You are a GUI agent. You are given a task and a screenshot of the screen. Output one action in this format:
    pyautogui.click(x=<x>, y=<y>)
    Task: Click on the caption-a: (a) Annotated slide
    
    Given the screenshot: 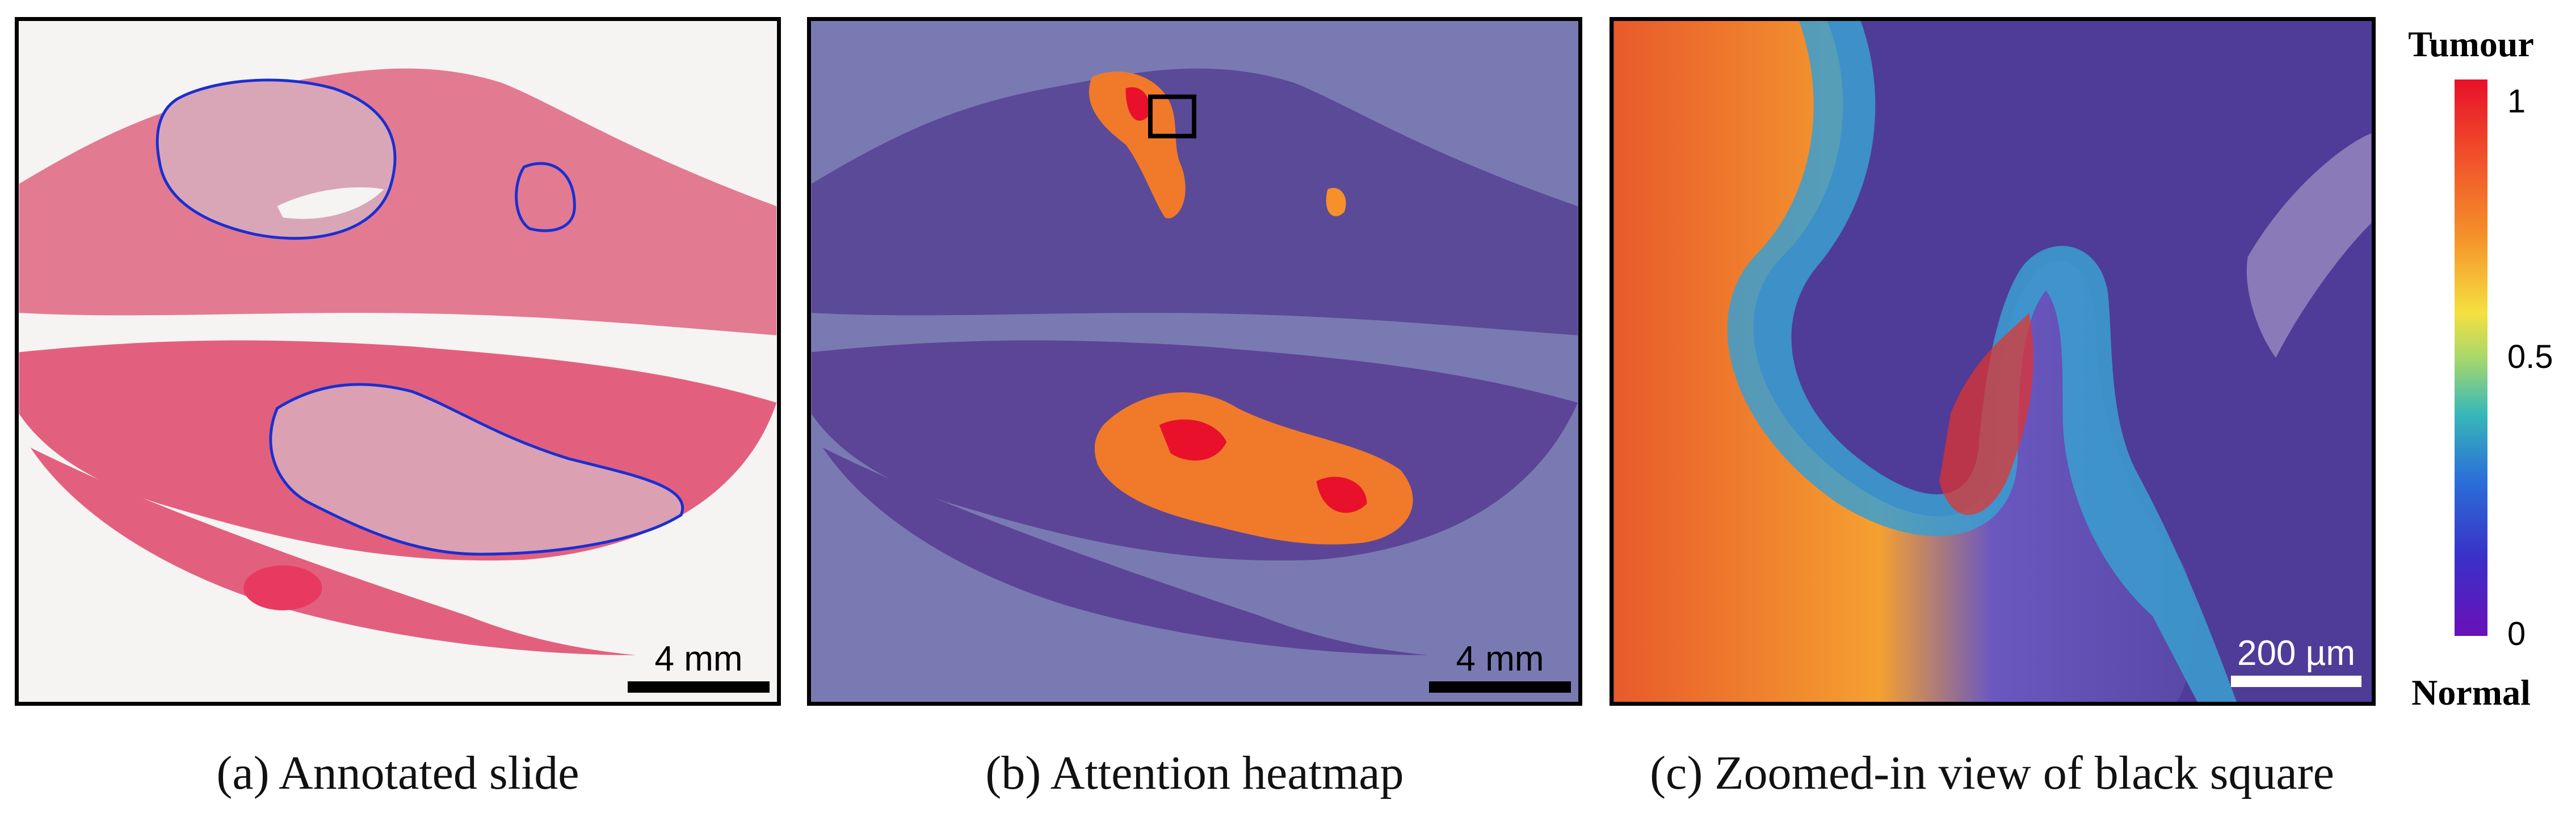 What is the action you would take?
    pyautogui.click(x=397, y=773)
    